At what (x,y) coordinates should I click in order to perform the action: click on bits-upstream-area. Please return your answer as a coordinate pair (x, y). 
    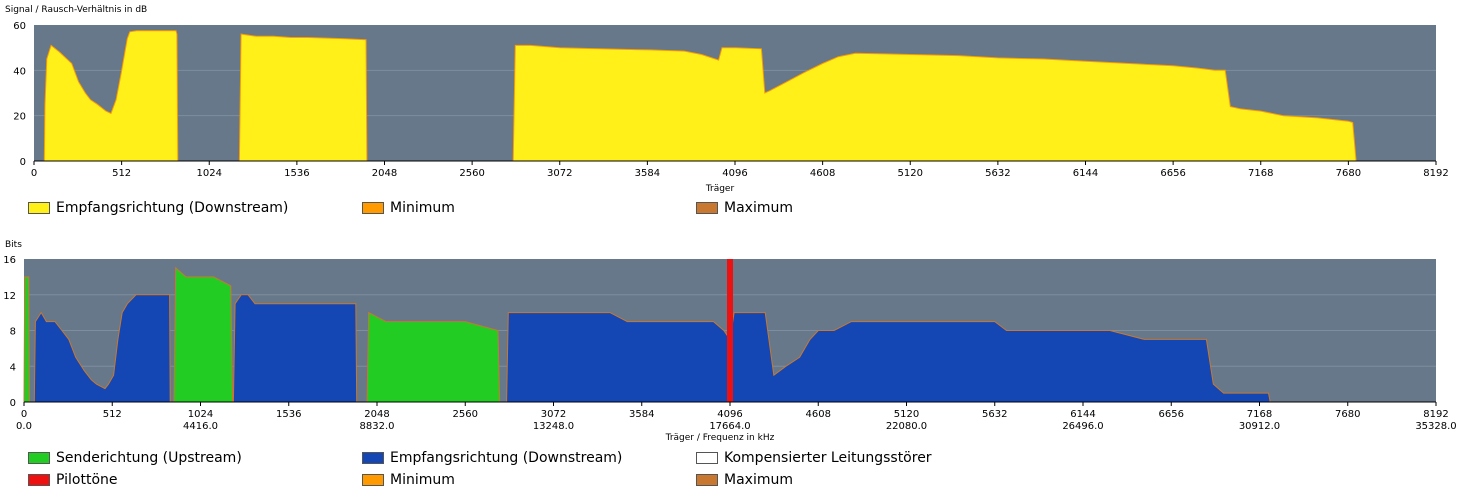
    Looking at the image, I should click on (262, 334).